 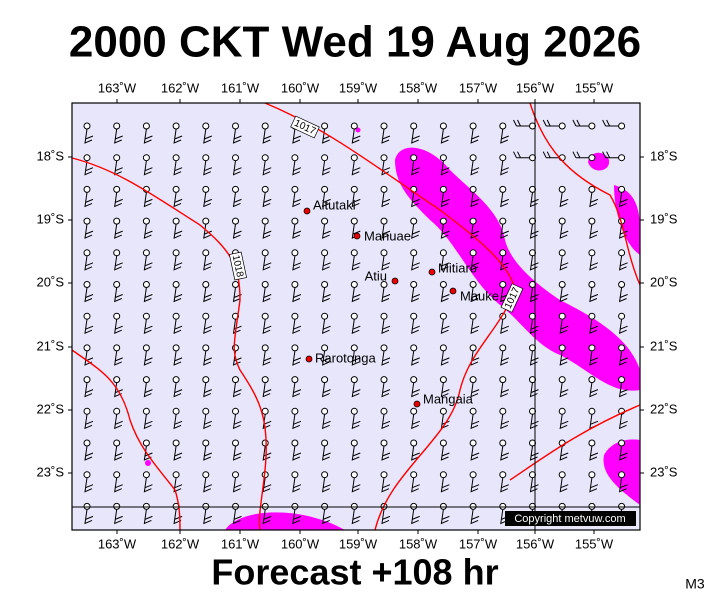 What do you see at coordinates (664, 281) in the screenshot?
I see `lat-label: 20˚S` at bounding box center [664, 281].